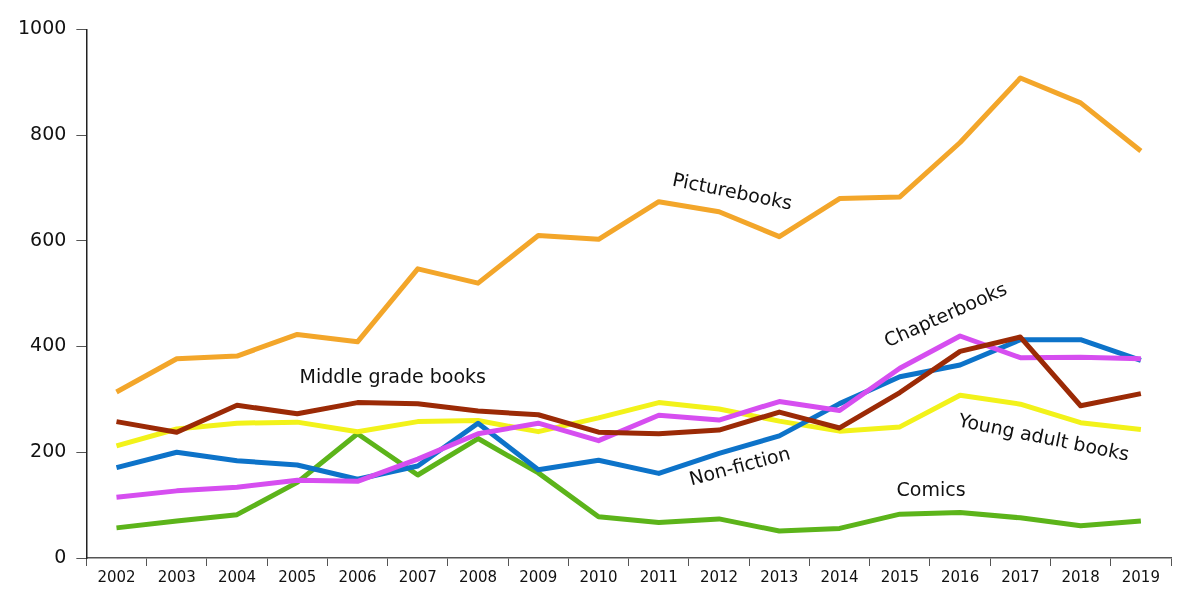 The height and width of the screenshot is (598, 1191). What do you see at coordinates (719, 576) in the screenshot?
I see `x-tick-label: 2012` at bounding box center [719, 576].